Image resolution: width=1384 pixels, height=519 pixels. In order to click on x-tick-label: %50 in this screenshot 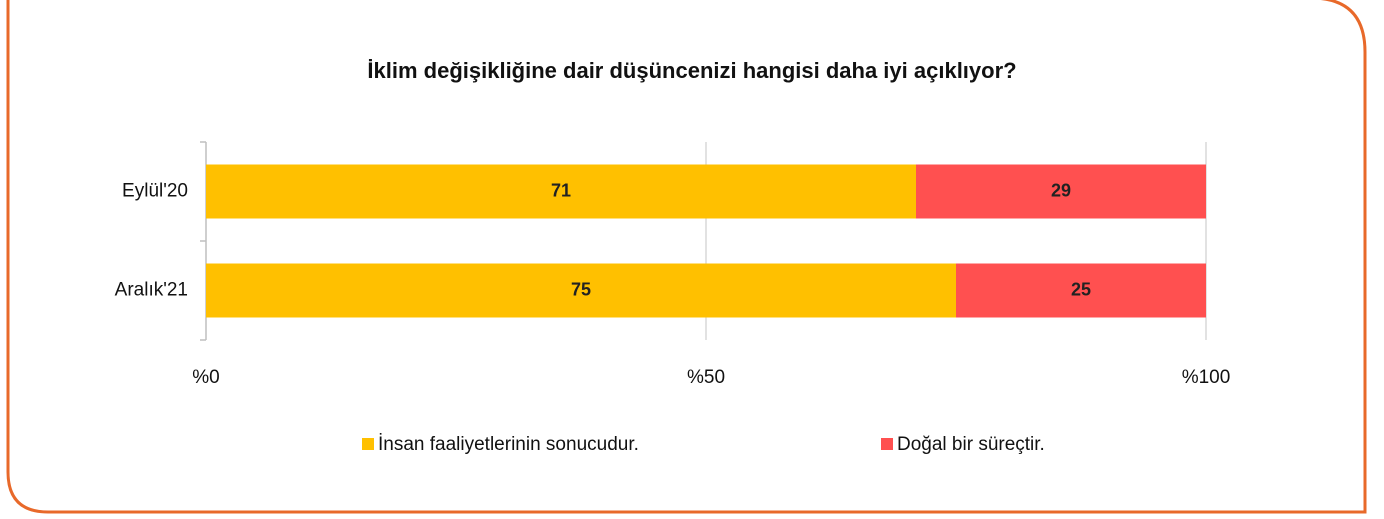, I will do `click(706, 377)`.